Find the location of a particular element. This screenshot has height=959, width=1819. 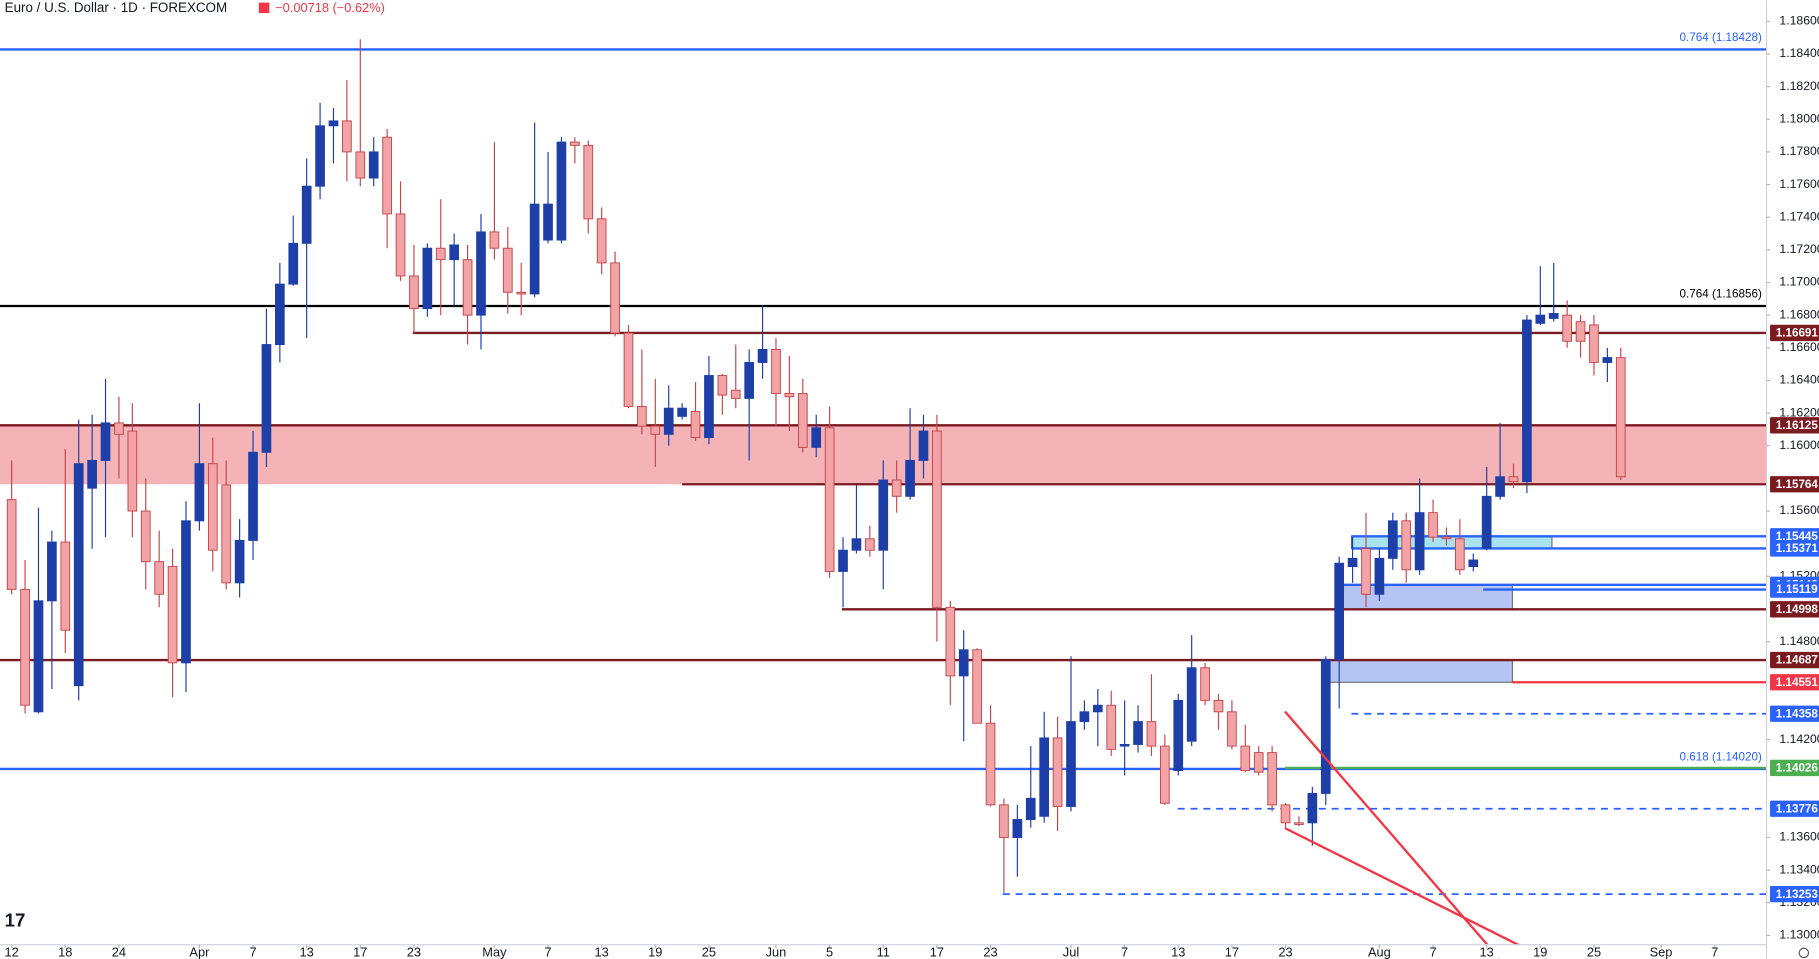

y-tick-label: 1.17600 is located at coordinates (1799, 184).